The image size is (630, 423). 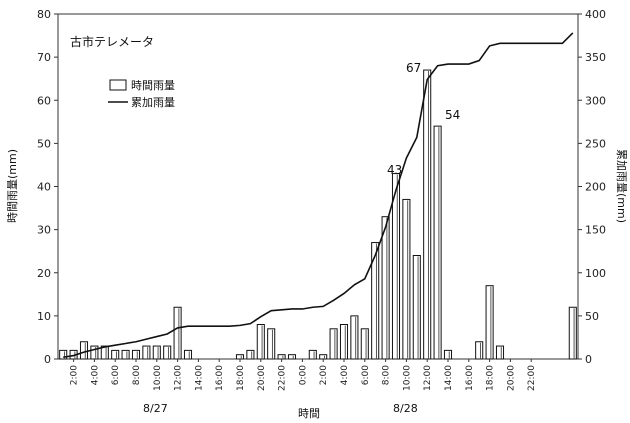 What do you see at coordinates (44, 316) in the screenshot?
I see `y-left-tick-label: 10` at bounding box center [44, 316].